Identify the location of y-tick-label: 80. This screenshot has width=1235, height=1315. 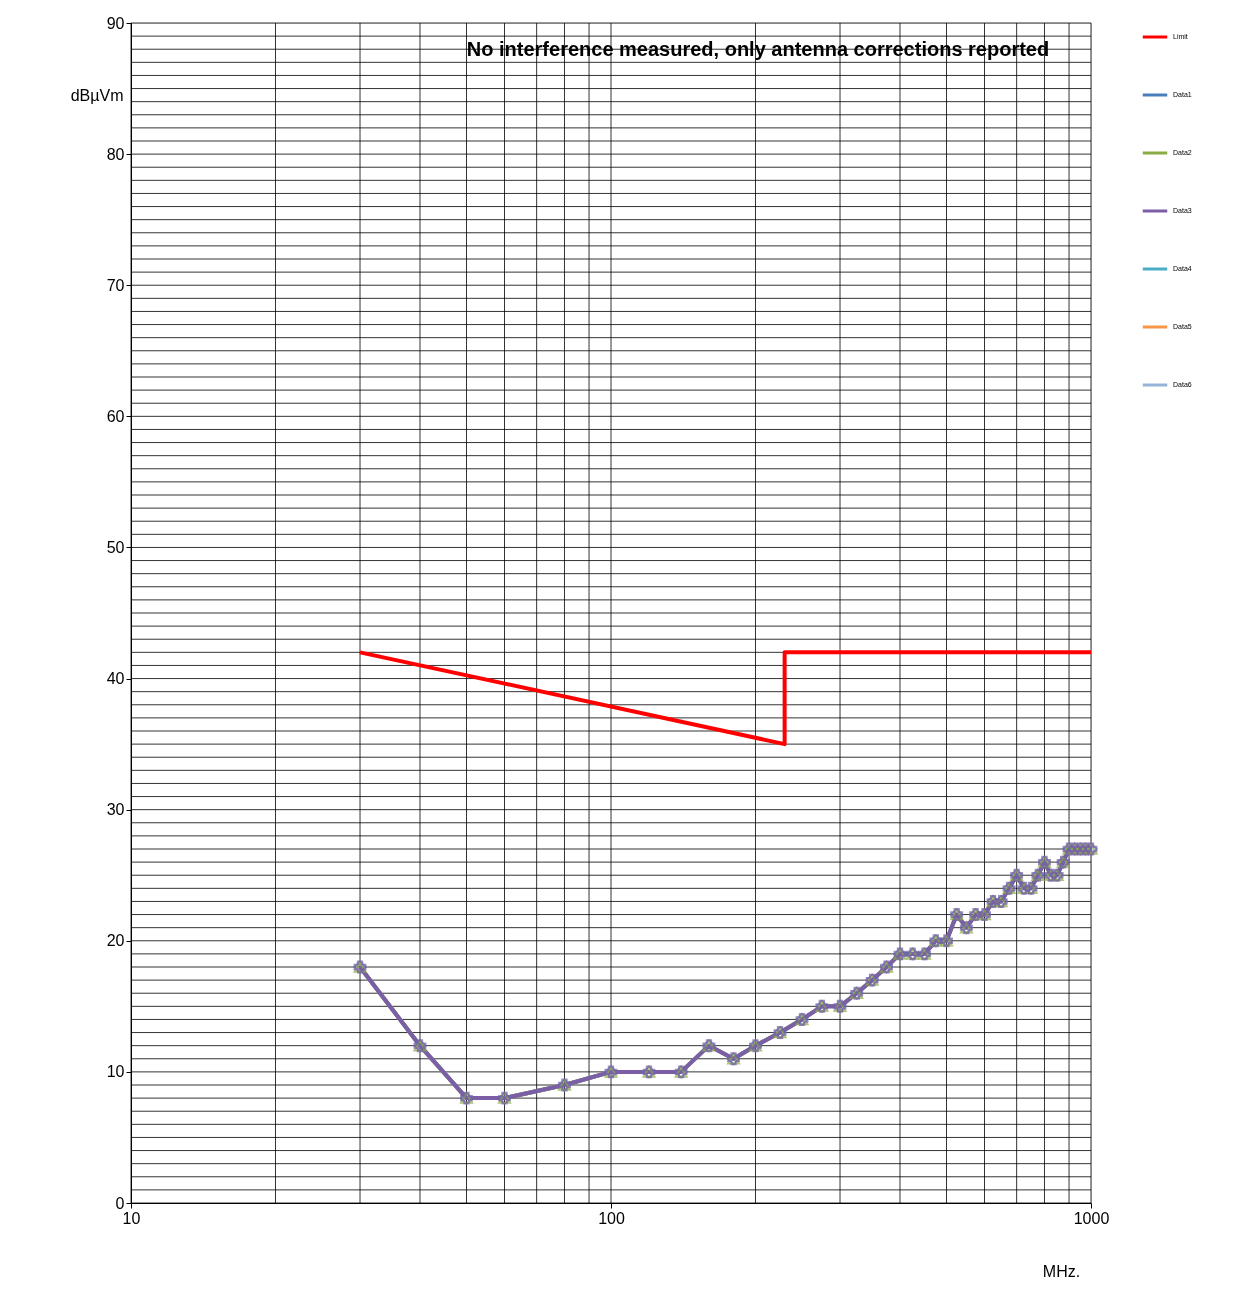
(115, 154).